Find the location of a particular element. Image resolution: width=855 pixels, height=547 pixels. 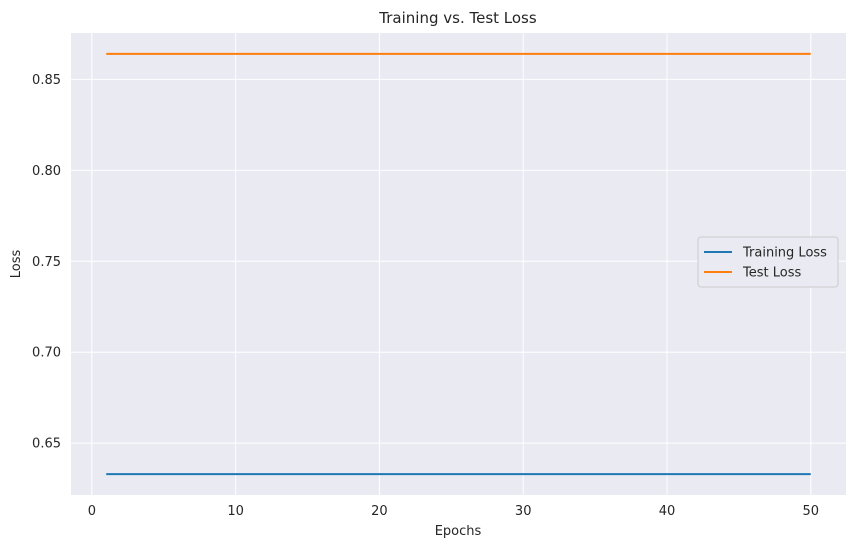

y-axis-ticks: 0.65 0.70 0.75 0.80 0.85 is located at coordinates (46, 262).